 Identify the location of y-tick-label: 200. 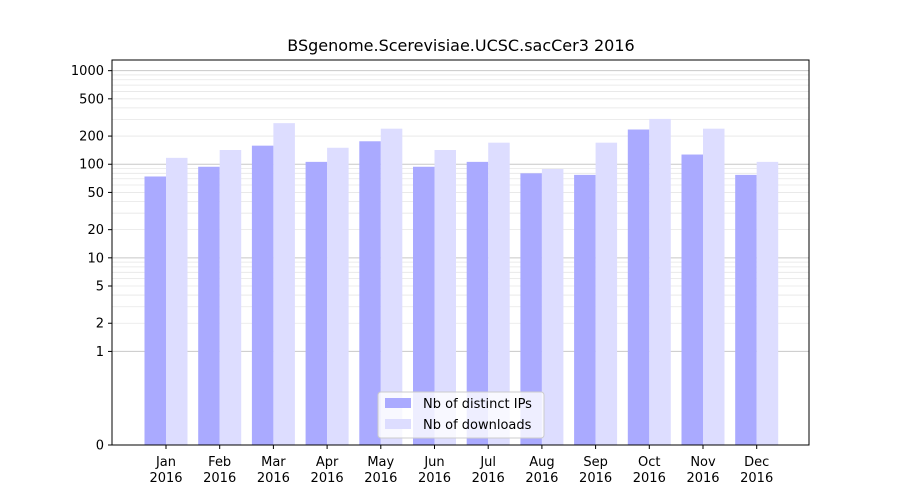
(91, 137).